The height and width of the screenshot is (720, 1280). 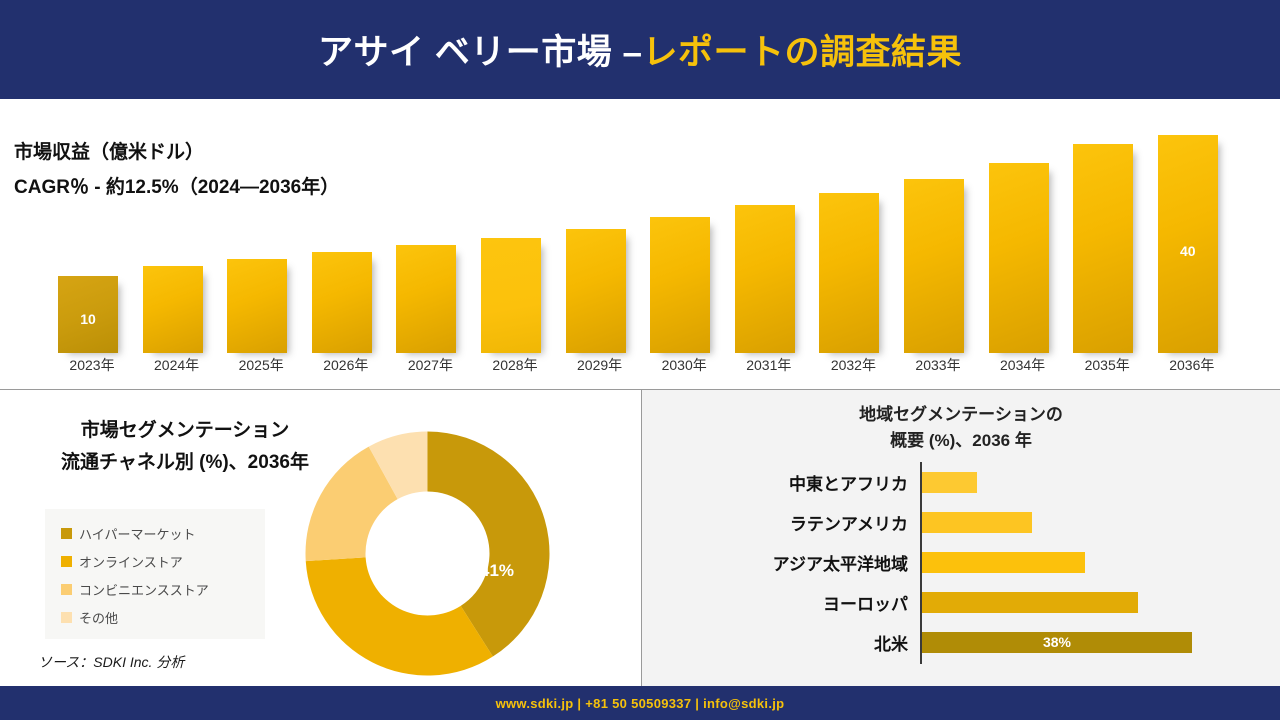 What do you see at coordinates (163, 617) in the screenshot?
I see `legend-item: その他` at bounding box center [163, 617].